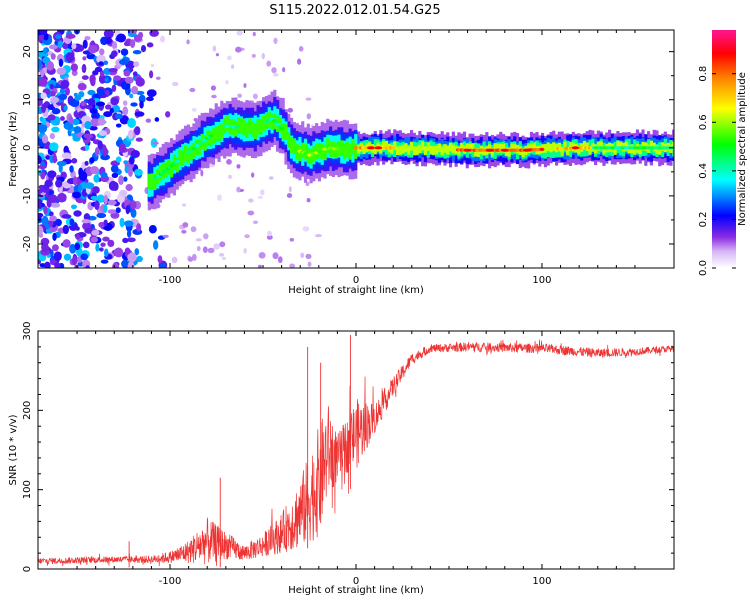 This screenshot has height=600, width=750. Describe the element at coordinates (356, 290) in the screenshot. I see `top-x-axis-label: Height of straight line (km)` at that location.